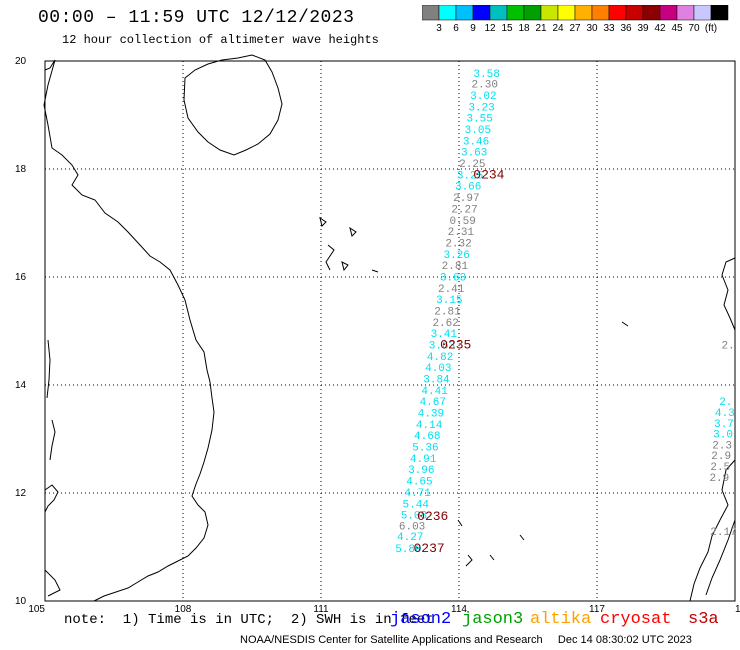 Image resolution: width=740 pixels, height=650 pixels. What do you see at coordinates (728, 294) in the screenshot?
I see `coastline-philippines-north` at bounding box center [728, 294].